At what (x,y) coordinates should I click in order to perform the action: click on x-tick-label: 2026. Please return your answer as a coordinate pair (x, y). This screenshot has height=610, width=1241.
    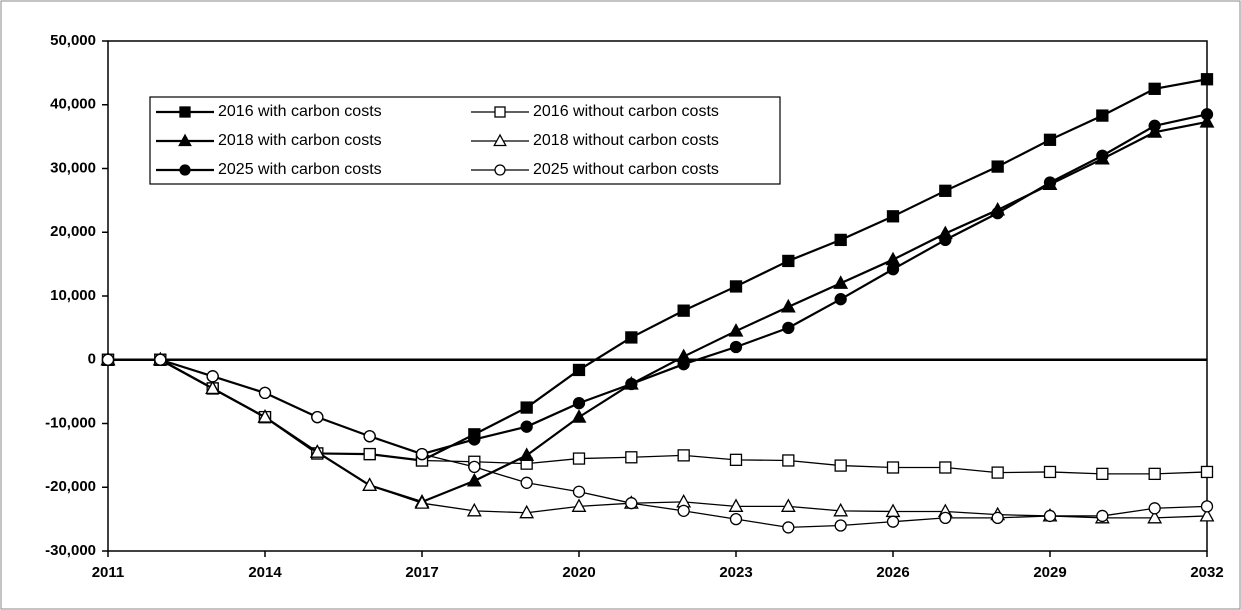
    Looking at the image, I should click on (892, 572).